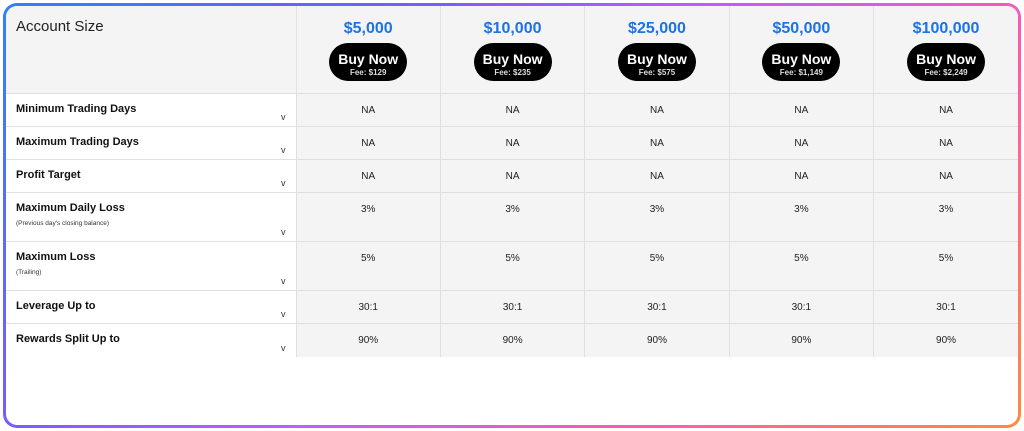  What do you see at coordinates (151, 50) in the screenshot?
I see `account-size-label: Account Size` at bounding box center [151, 50].